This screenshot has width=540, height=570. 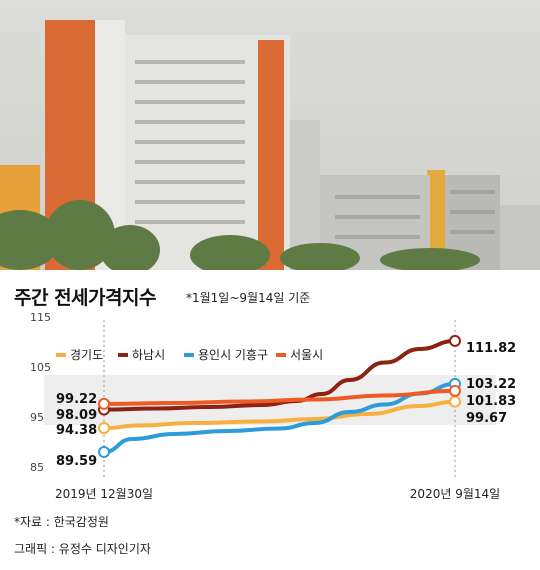 What do you see at coordinates (40, 317) in the screenshot?
I see `y-tick-label: 115` at bounding box center [40, 317].